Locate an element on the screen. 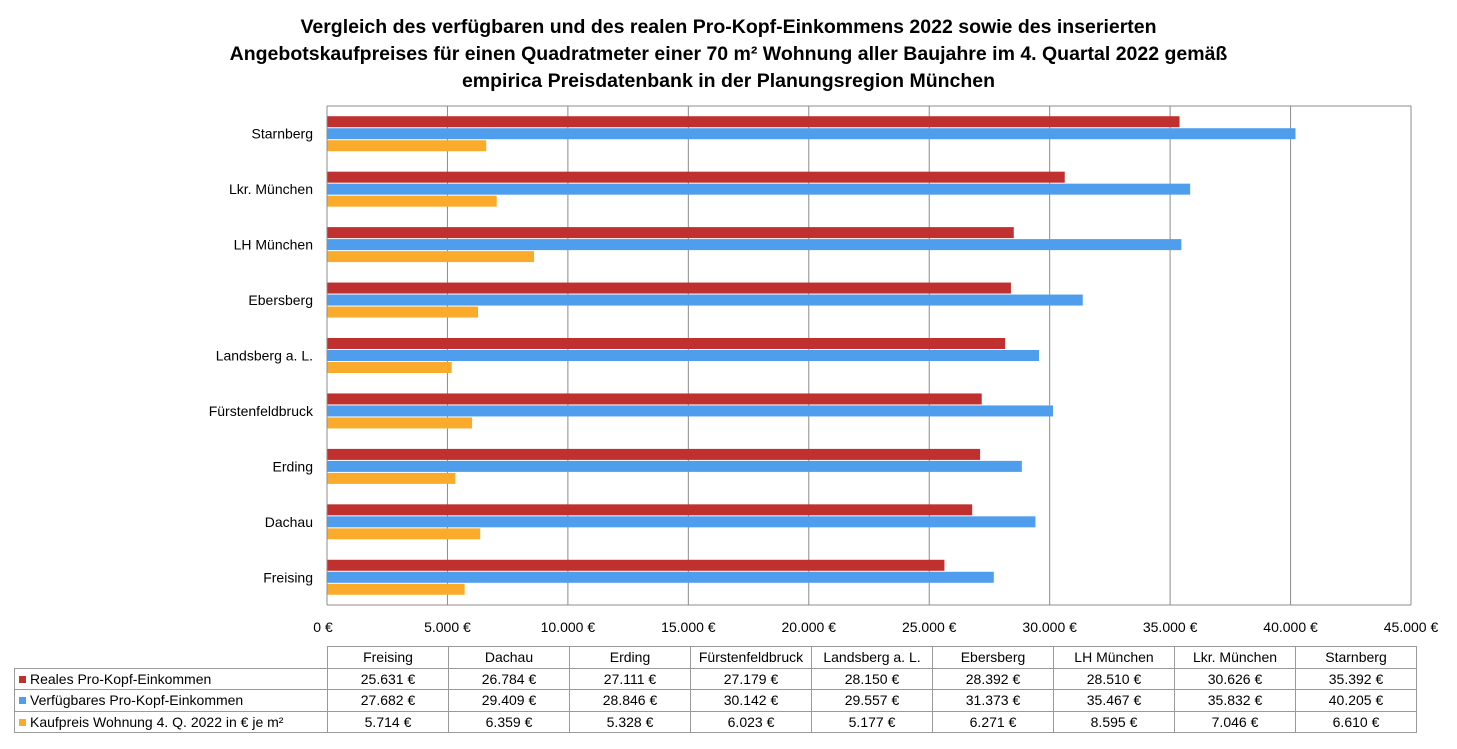 This screenshot has width=1457, height=749. table-cell: 28.510 € is located at coordinates (1114, 678).